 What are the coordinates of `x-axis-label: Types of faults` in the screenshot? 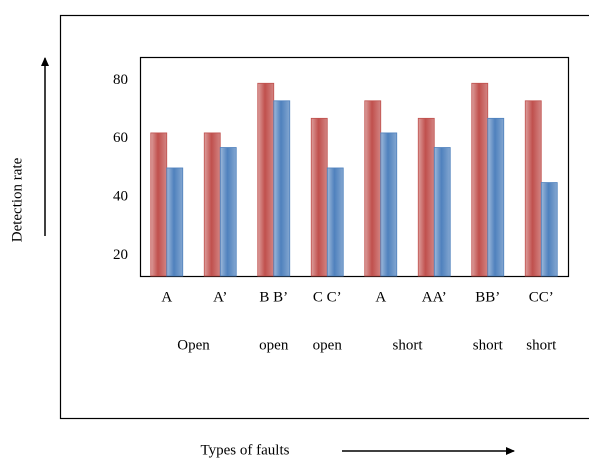 It's located at (245, 450).